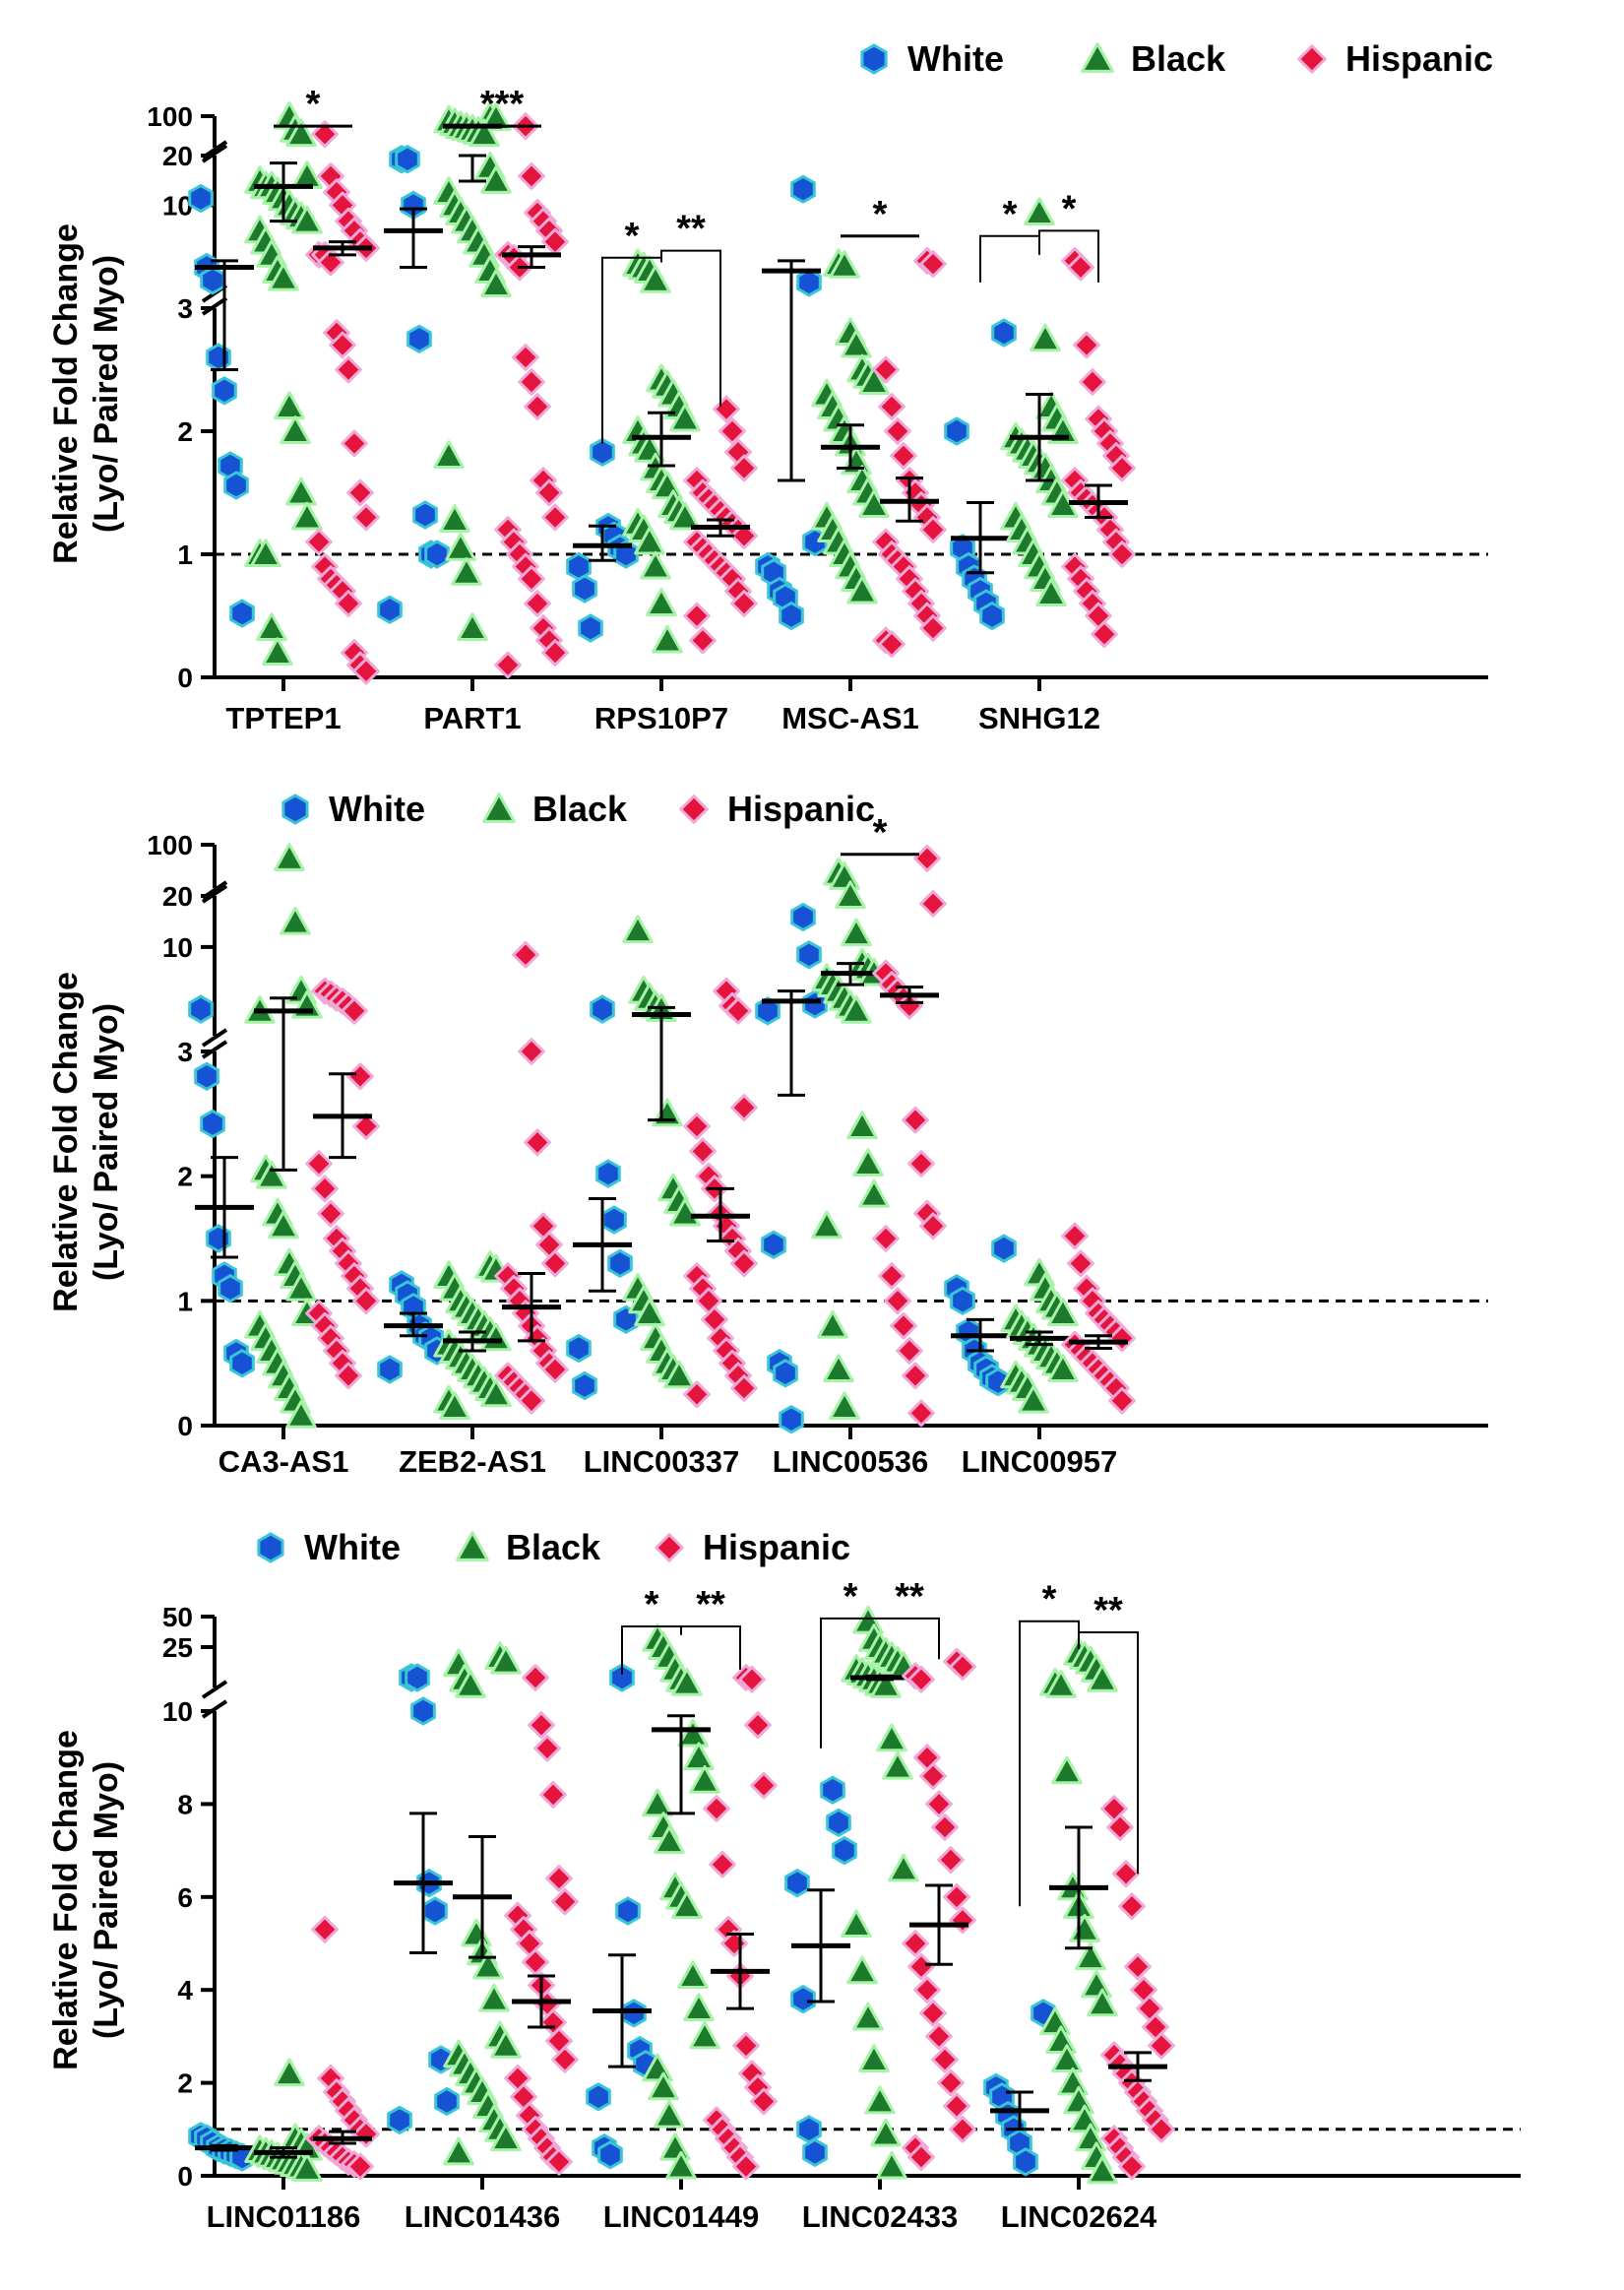 The image size is (1624, 2290). Describe the element at coordinates (661, 718) in the screenshot. I see `category-label: RPS10P7` at that location.